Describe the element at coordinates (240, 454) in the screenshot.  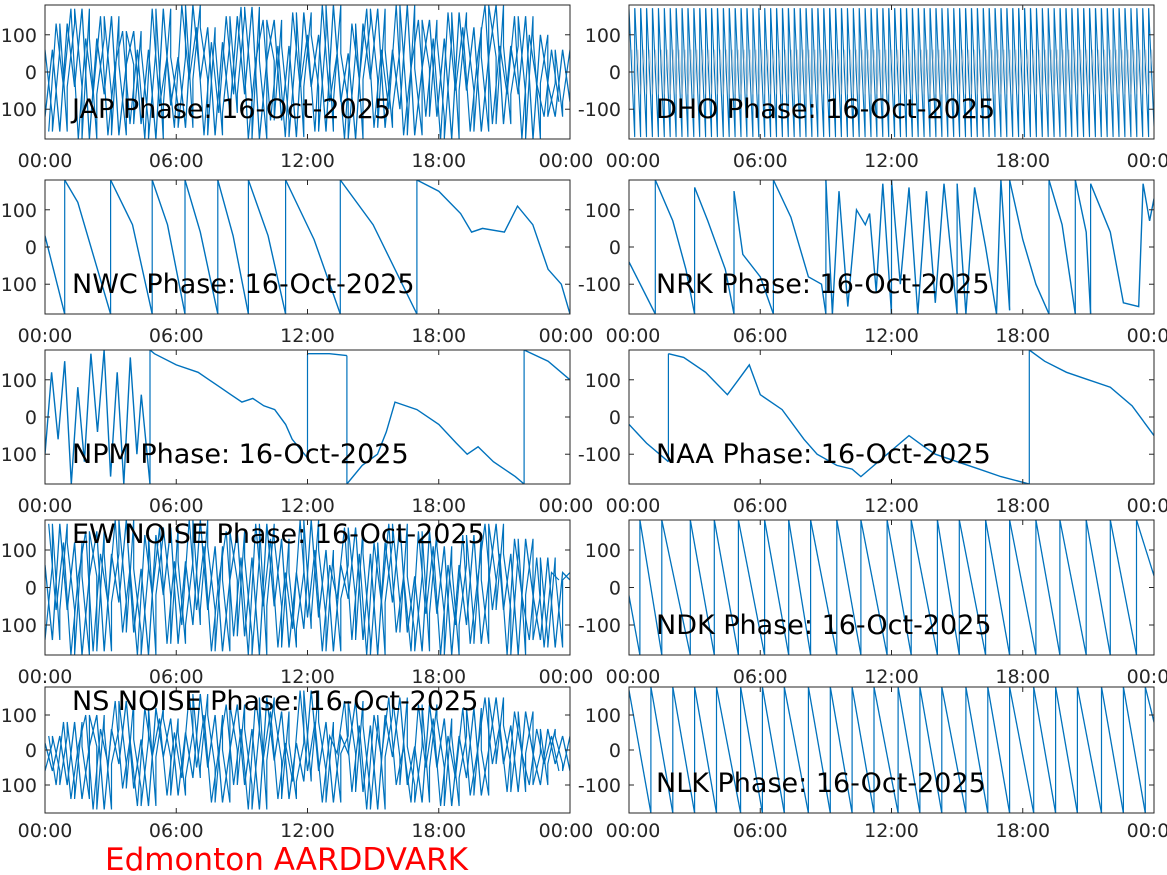
I see `subplot-title: NPM Phase: 16-Oct-2025` at that location.